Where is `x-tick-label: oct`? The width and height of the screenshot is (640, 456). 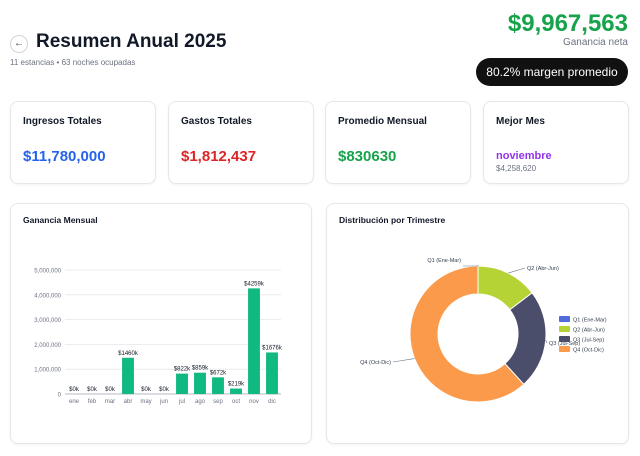 x-tick-label: oct is located at coordinates (236, 402).